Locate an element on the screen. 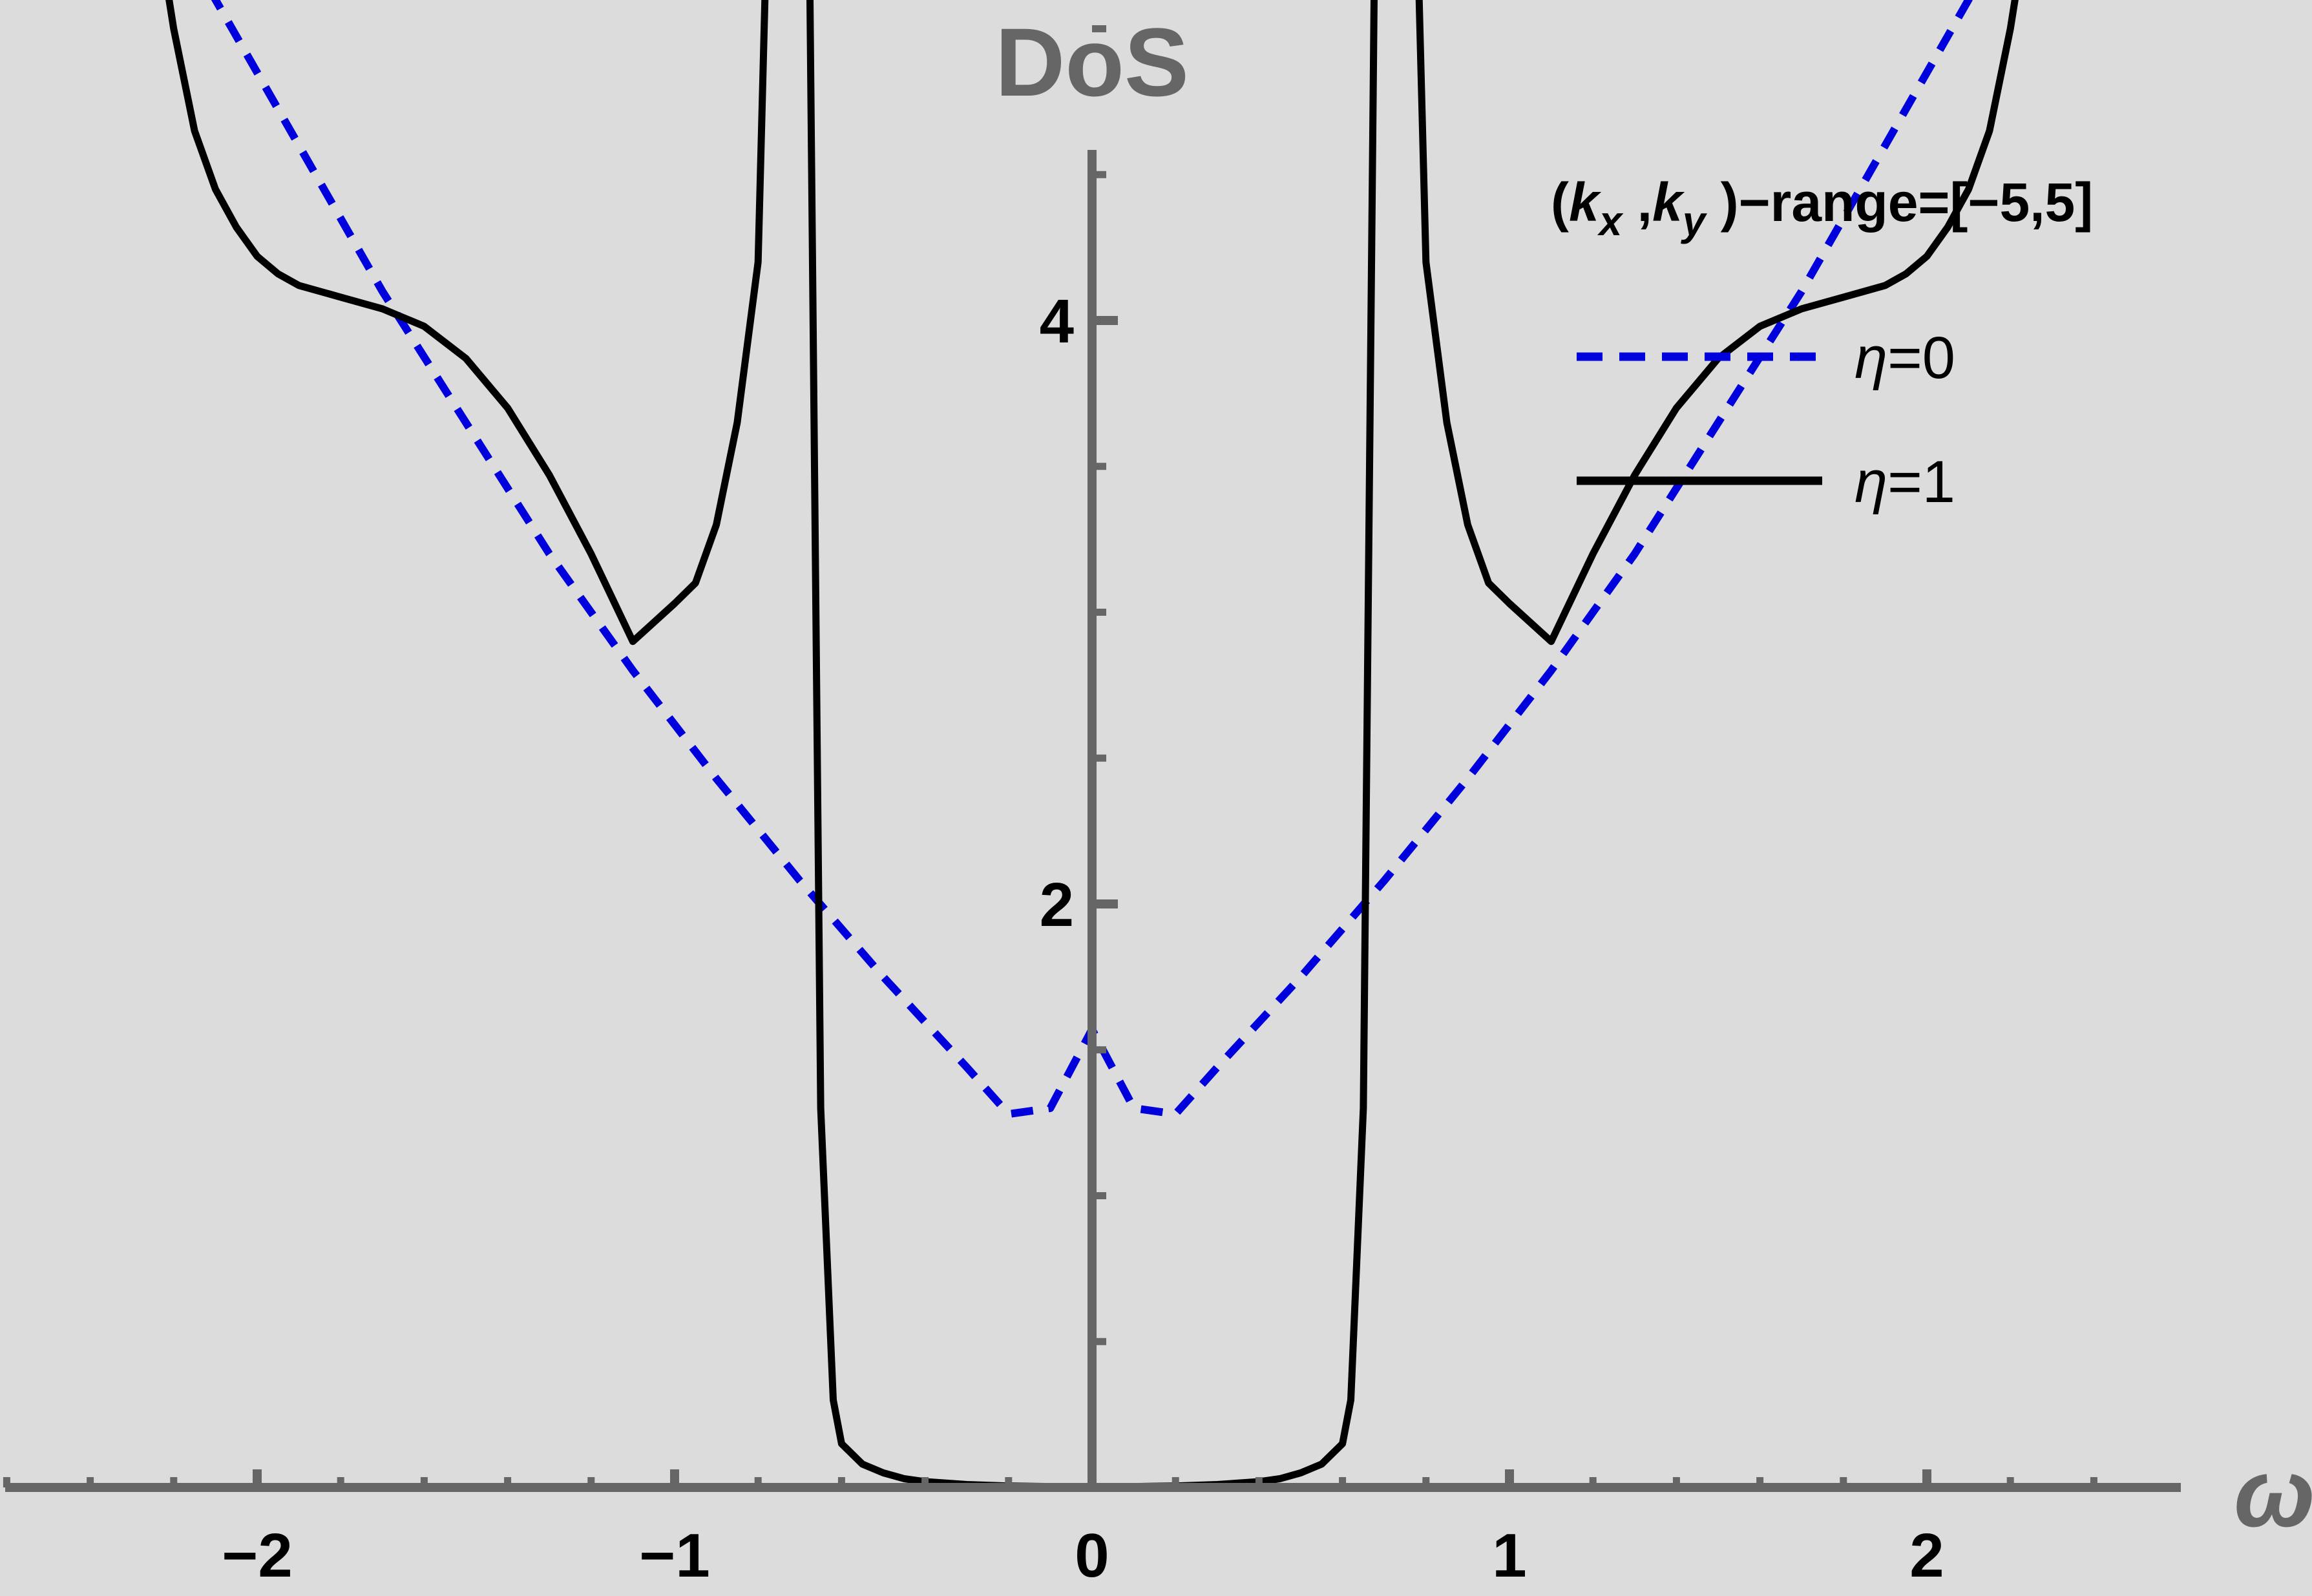 This screenshot has height=1596, width=2312. x-tick-label: 2 is located at coordinates (1926, 1555).